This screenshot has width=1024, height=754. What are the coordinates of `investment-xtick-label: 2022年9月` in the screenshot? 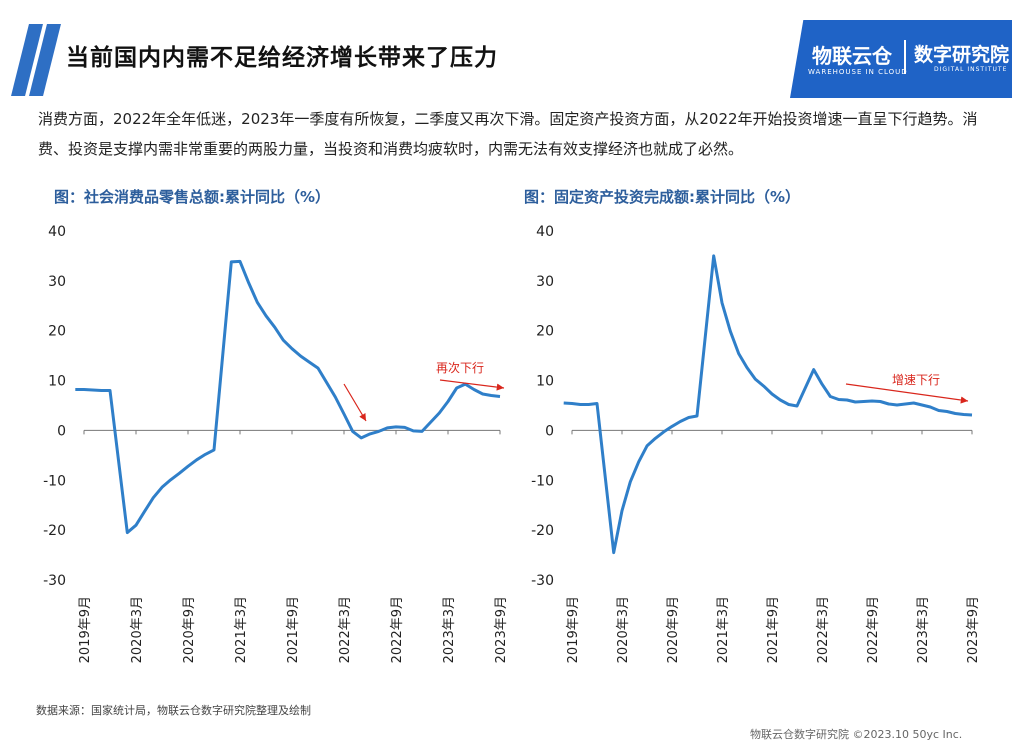 It's located at (873, 629).